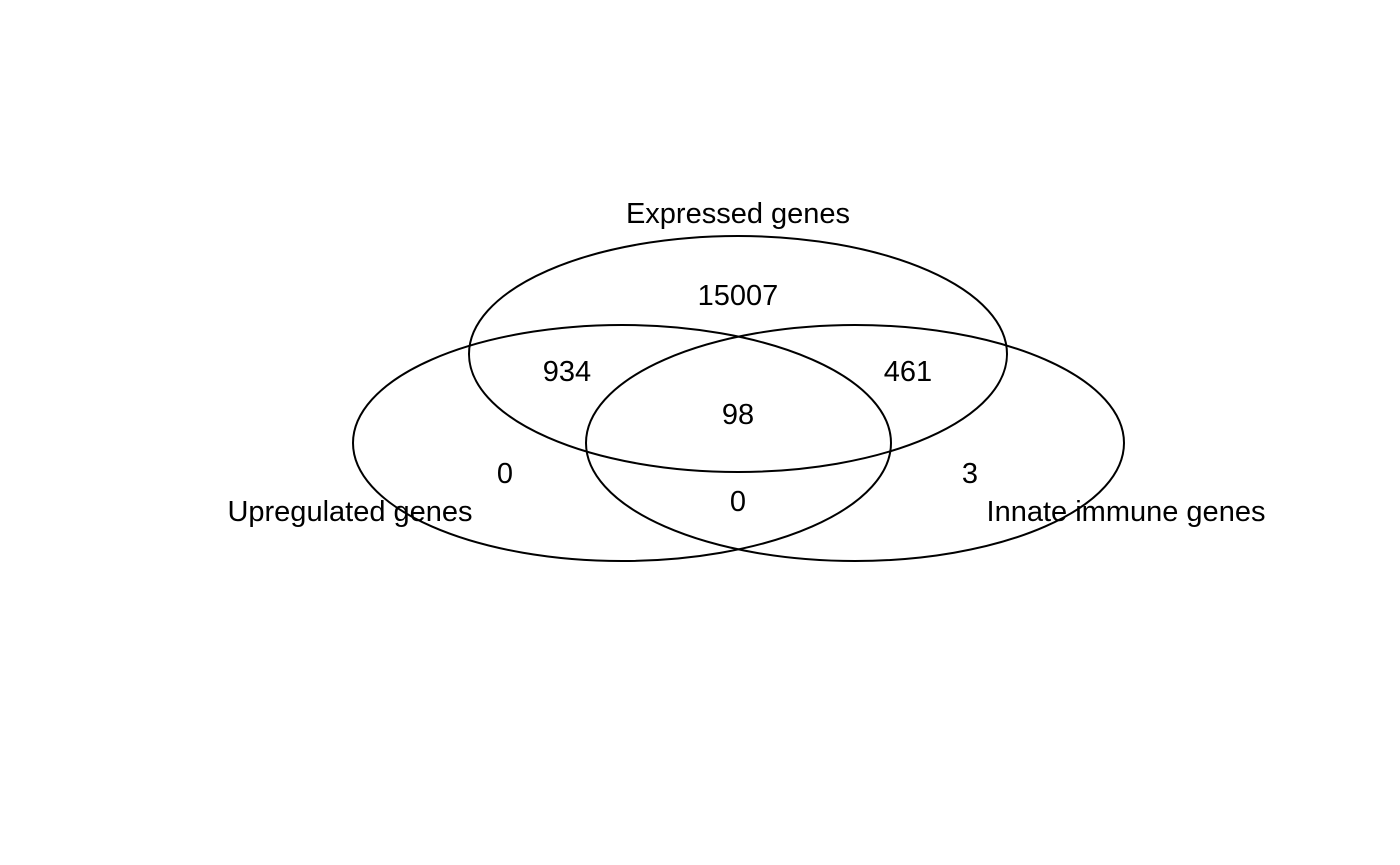 The image size is (1400, 865). What do you see at coordinates (1126, 512) in the screenshot?
I see `innate-immune-genes-label: Innate immune genes` at bounding box center [1126, 512].